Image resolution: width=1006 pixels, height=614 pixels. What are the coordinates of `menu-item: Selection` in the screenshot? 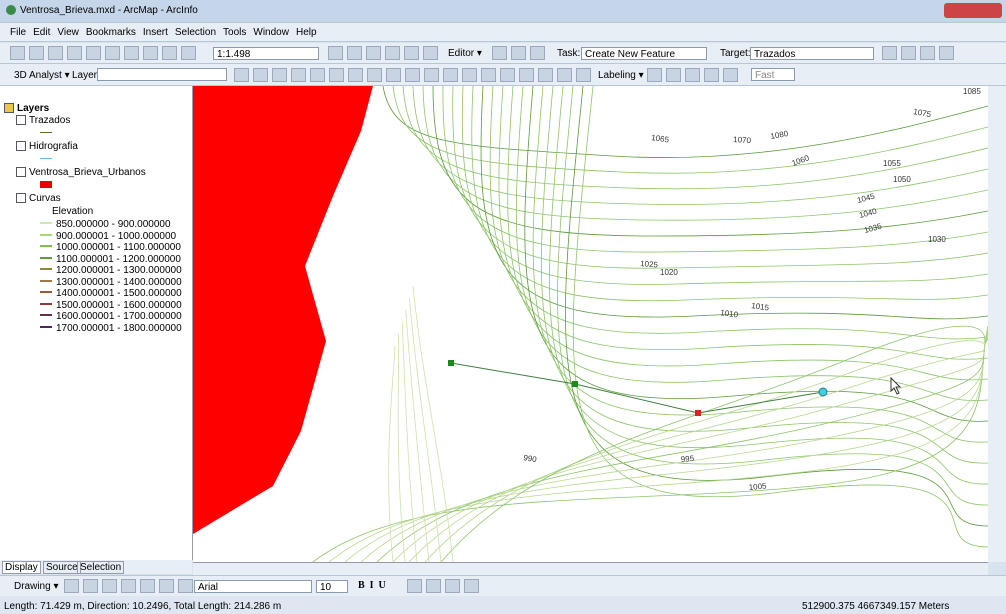 It's located at (195, 32).